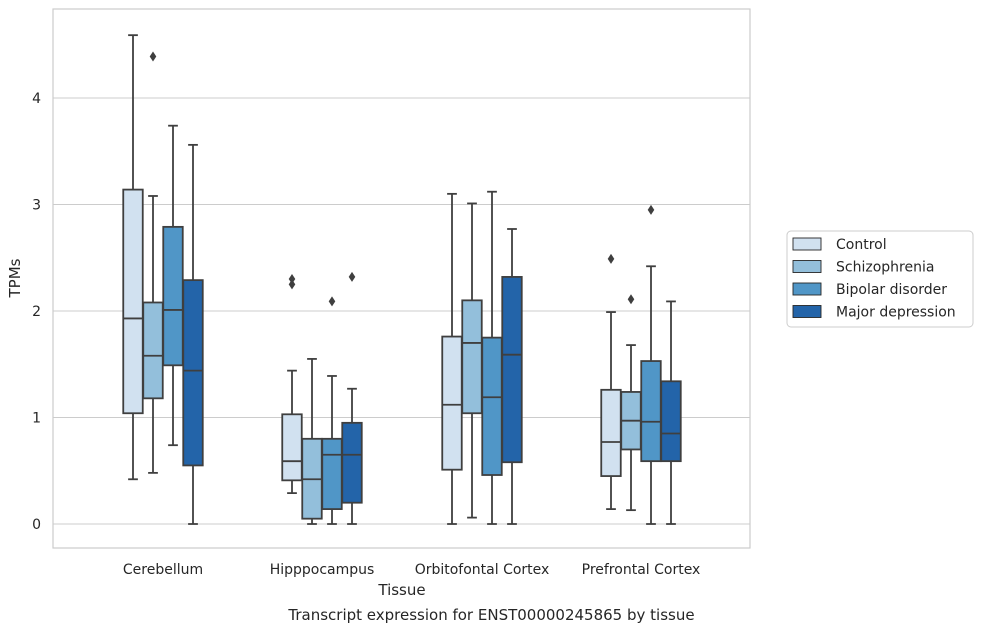 The width and height of the screenshot is (983, 634). What do you see at coordinates (36, 525) in the screenshot?
I see `y-tick-label: 0` at bounding box center [36, 525].